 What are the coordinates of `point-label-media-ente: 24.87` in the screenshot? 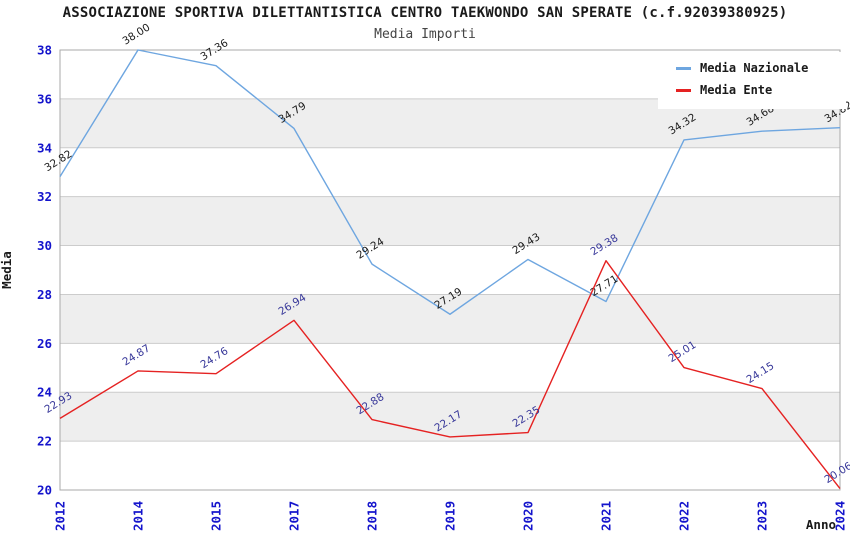 It's located at (136, 355).